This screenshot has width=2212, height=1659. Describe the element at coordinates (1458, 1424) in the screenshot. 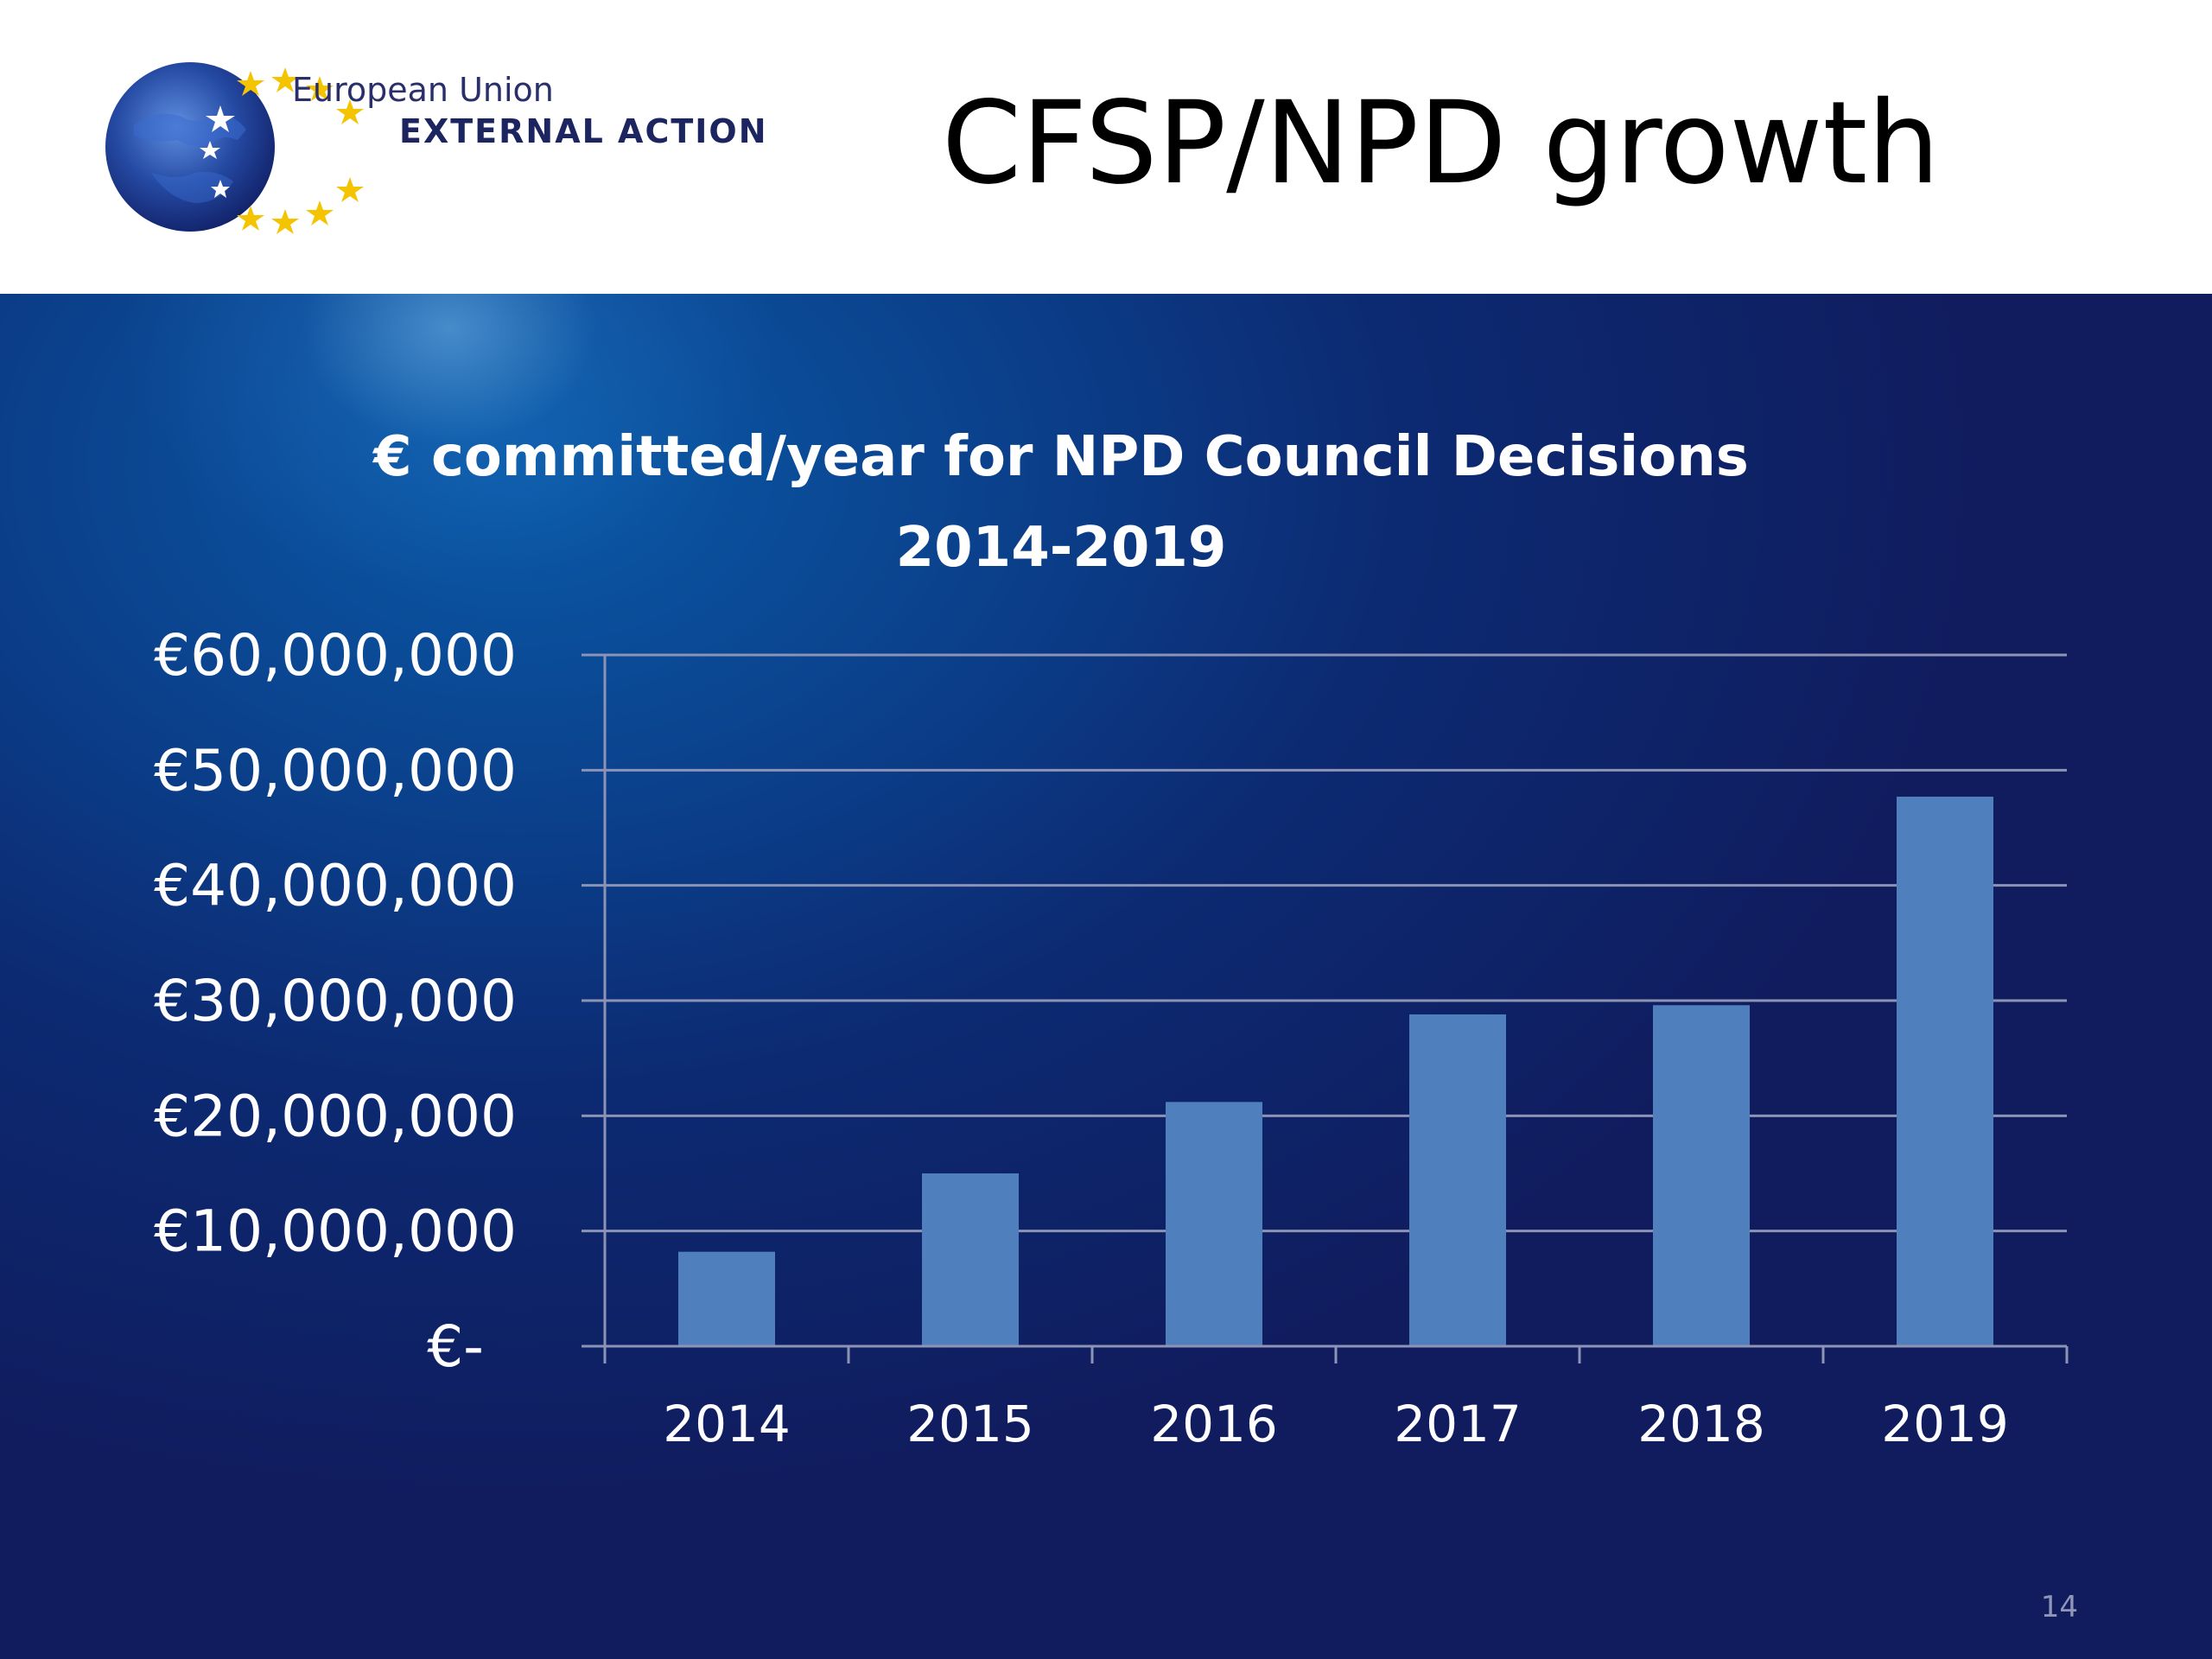

I see `x-tick-label: 2017` at that location.